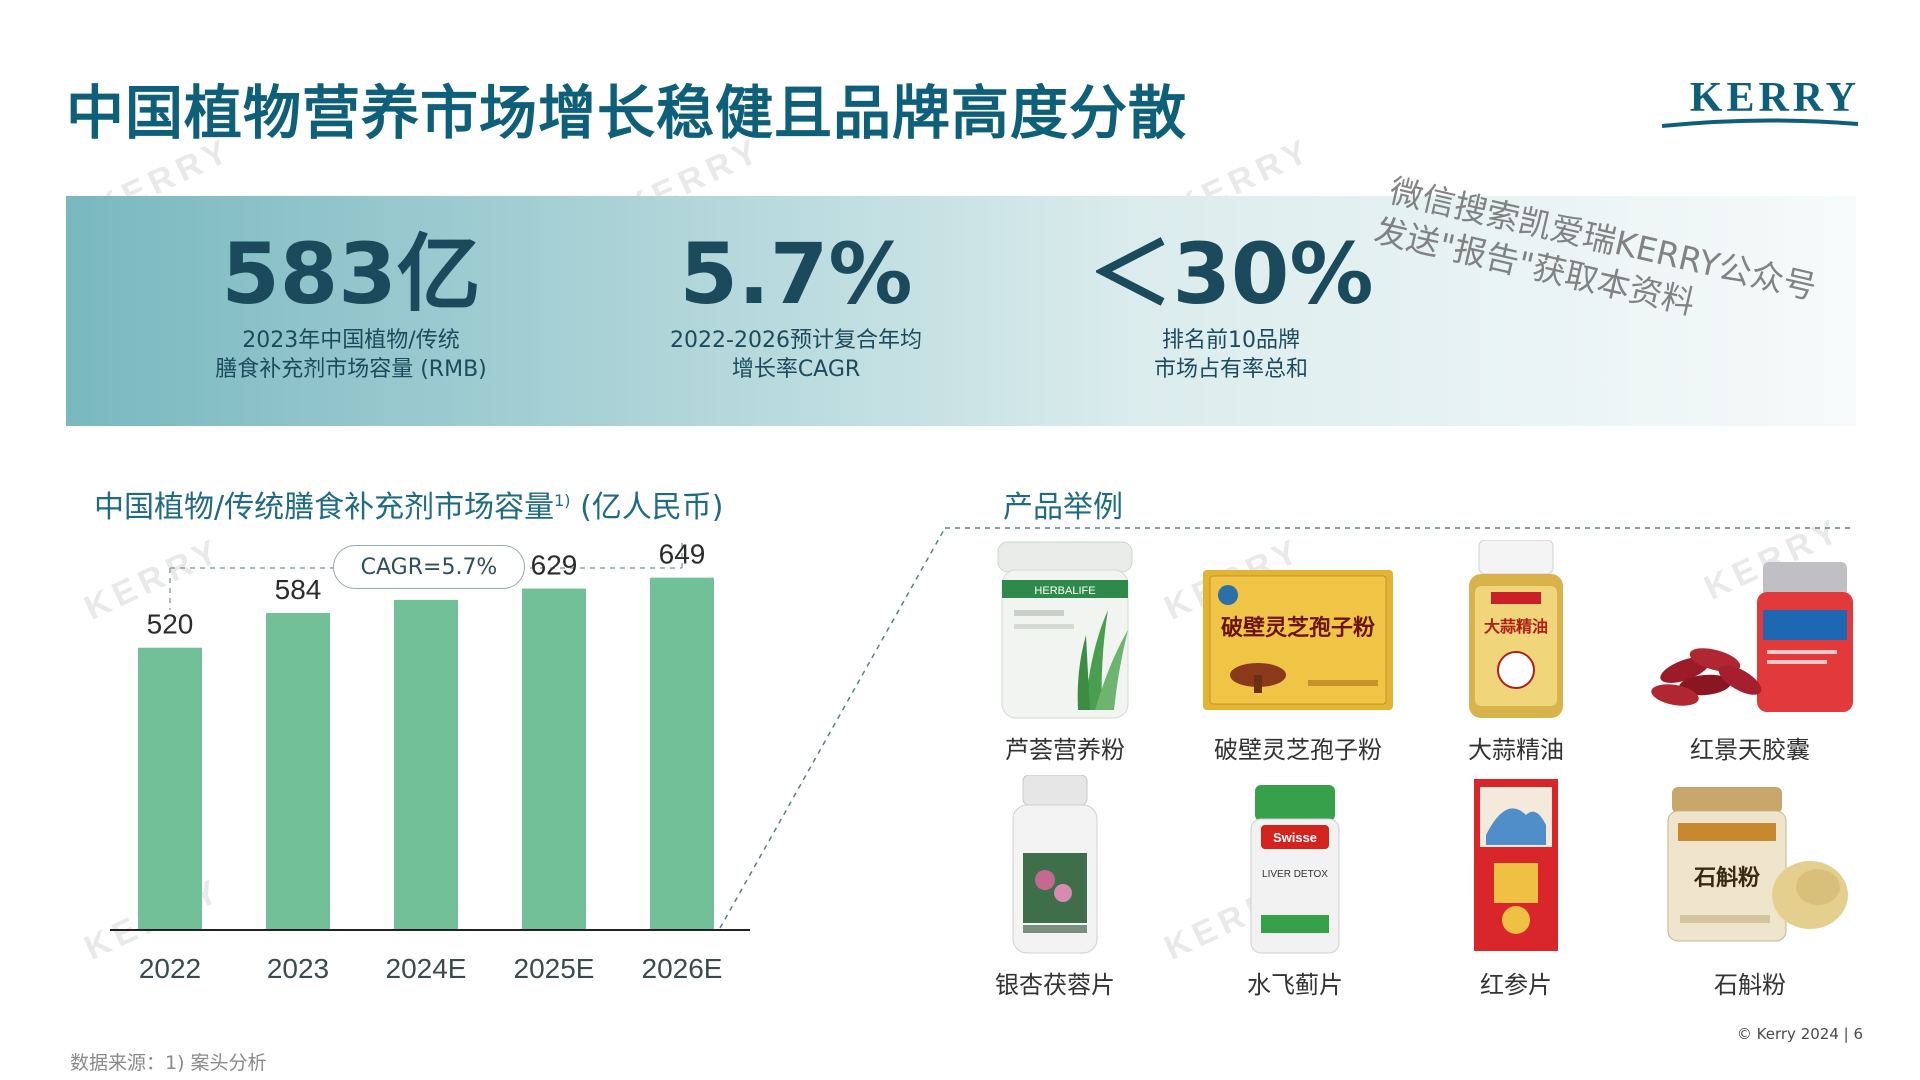 The width and height of the screenshot is (1920, 1080). I want to click on stat-desc-line: 膳食补充剂市场容量 (RMB), so click(351, 369).